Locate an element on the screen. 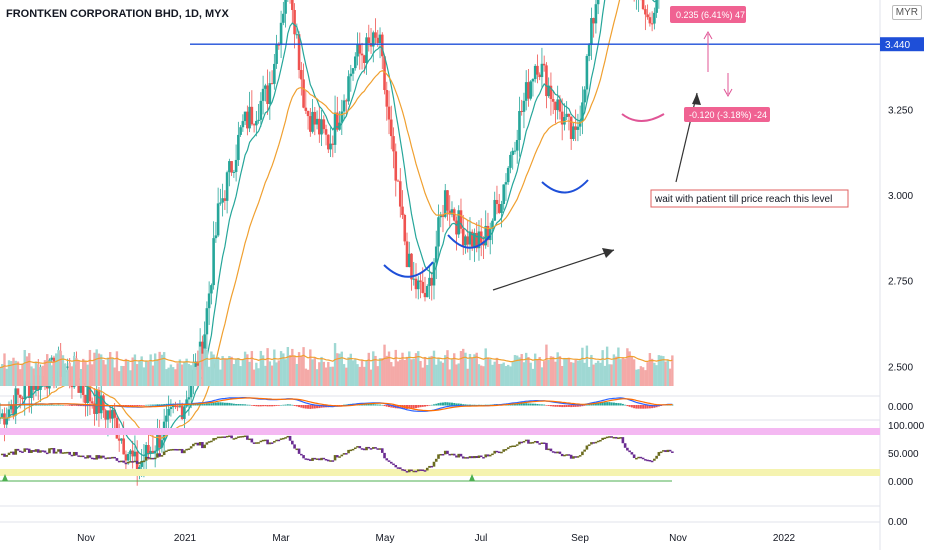 This screenshot has height=550, width=932. trend-arrow-line is located at coordinates (553, 270).